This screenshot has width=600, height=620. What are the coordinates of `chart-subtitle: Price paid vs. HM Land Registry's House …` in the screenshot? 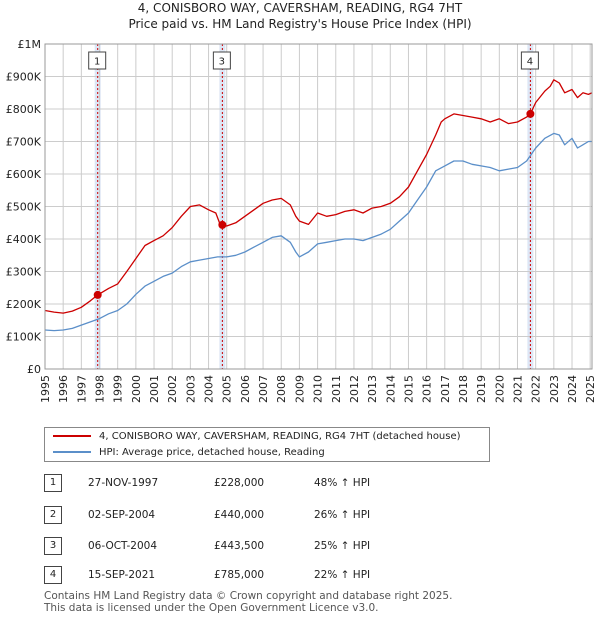 It's located at (300, 24).